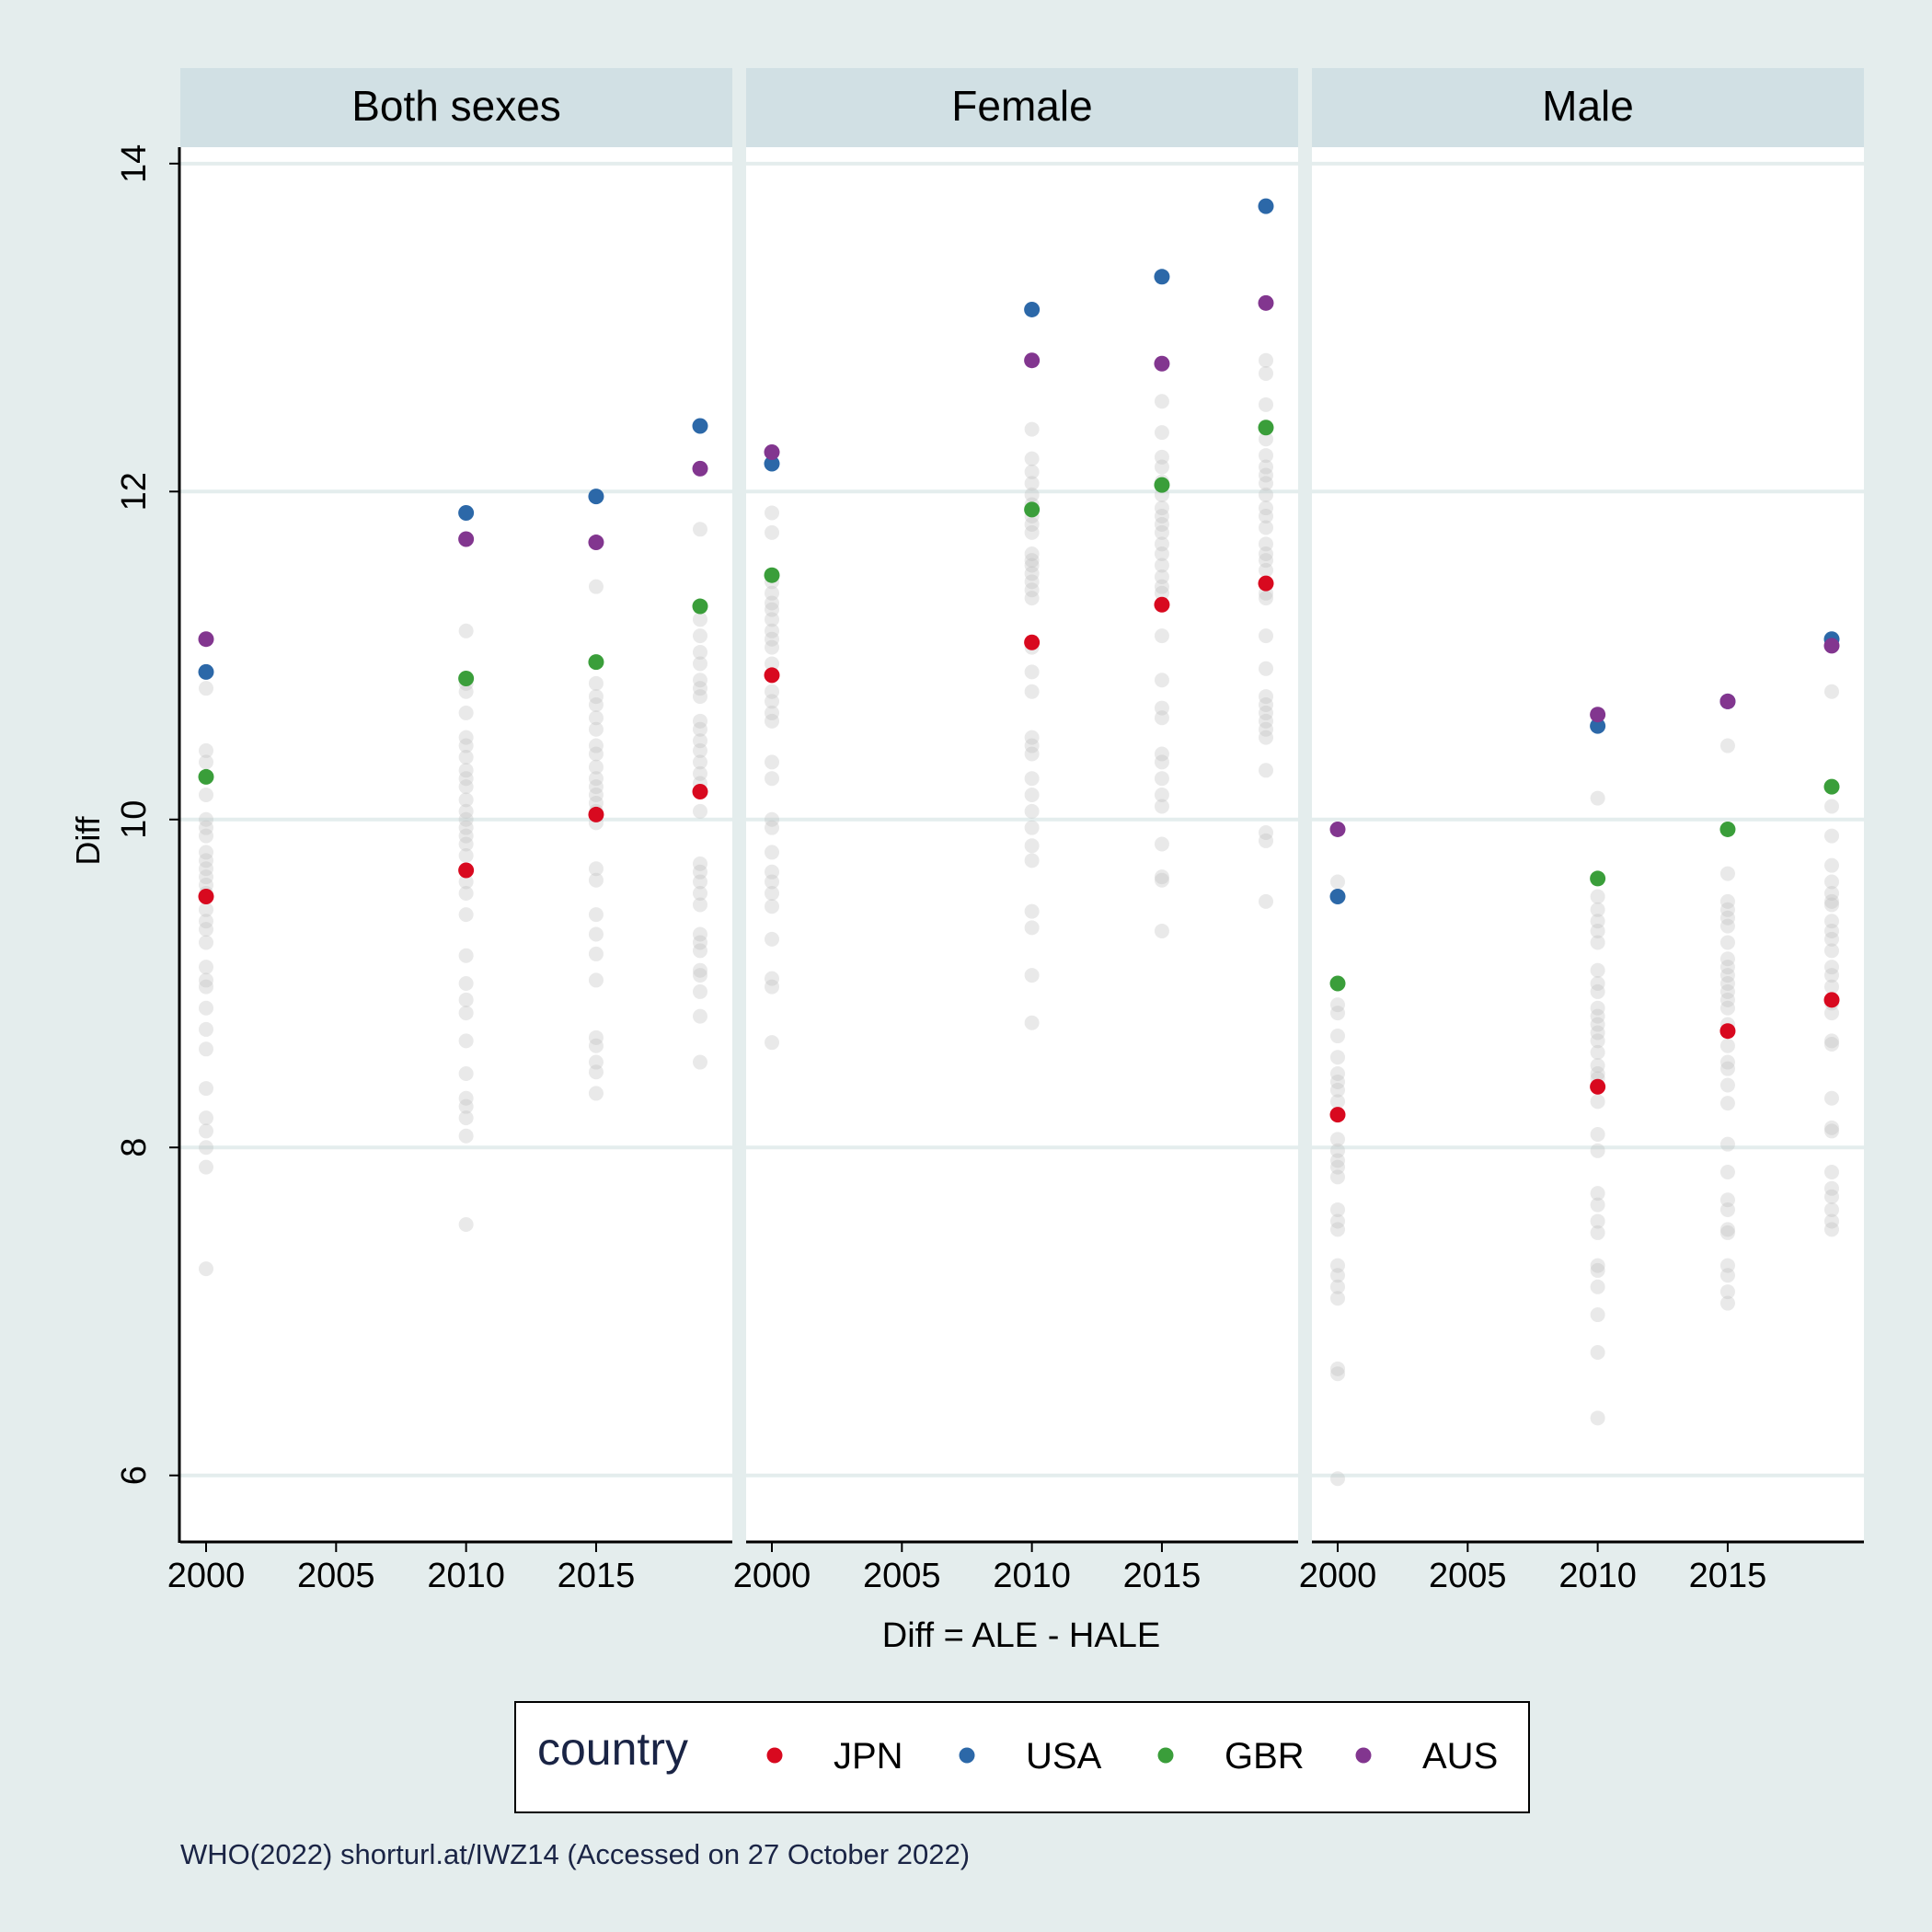 The width and height of the screenshot is (1932, 1932). Describe the element at coordinates (1162, 1576) in the screenshot. I see `x-tick-label: 2015` at that location.